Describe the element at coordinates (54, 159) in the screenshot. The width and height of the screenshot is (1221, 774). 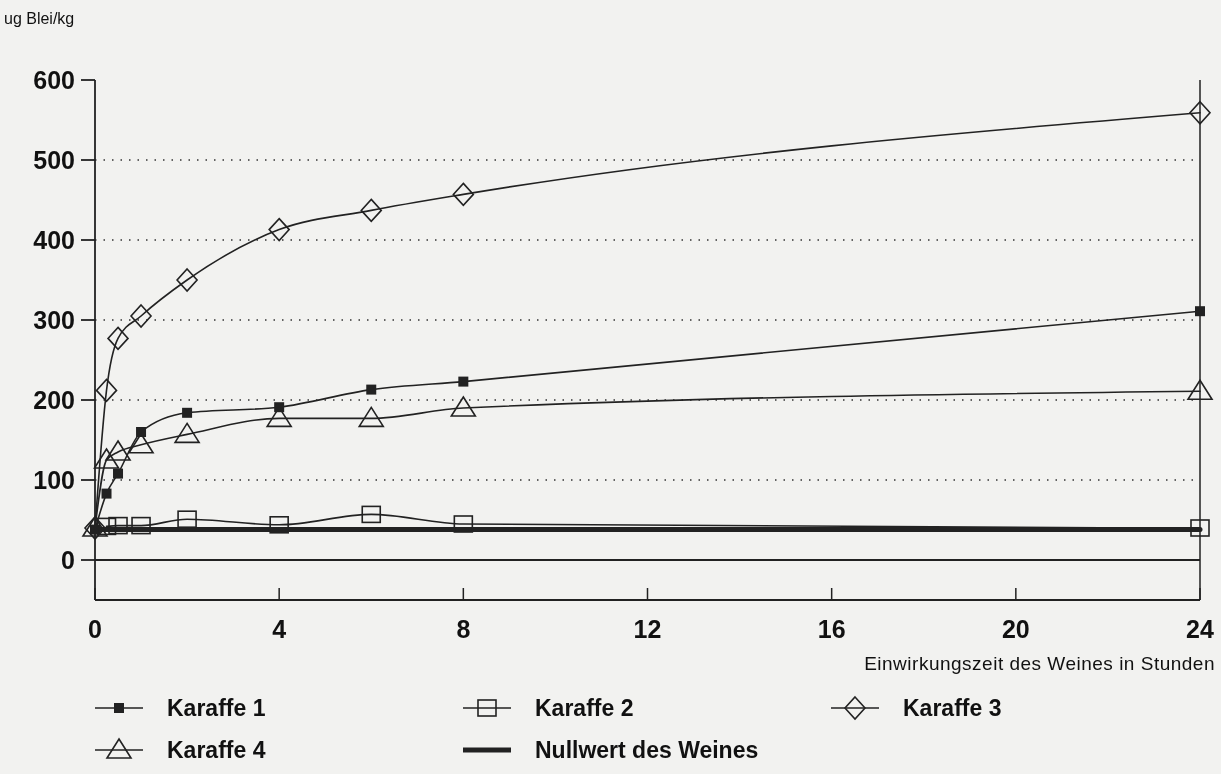
I see `y-tick-label: 500` at that location.